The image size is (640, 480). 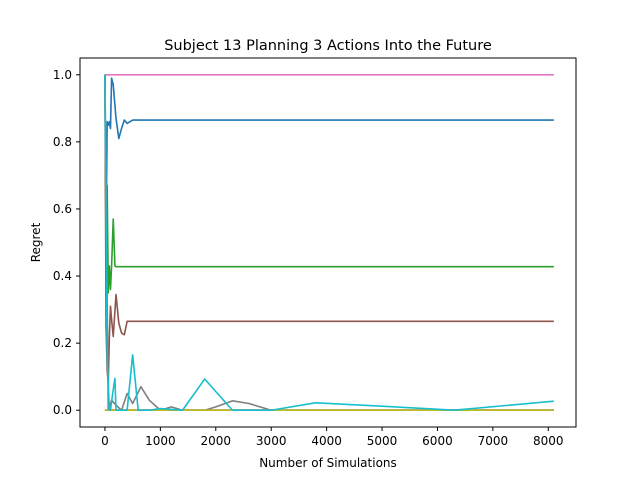 I want to click on x-tick-label: 7000, so click(x=493, y=441).